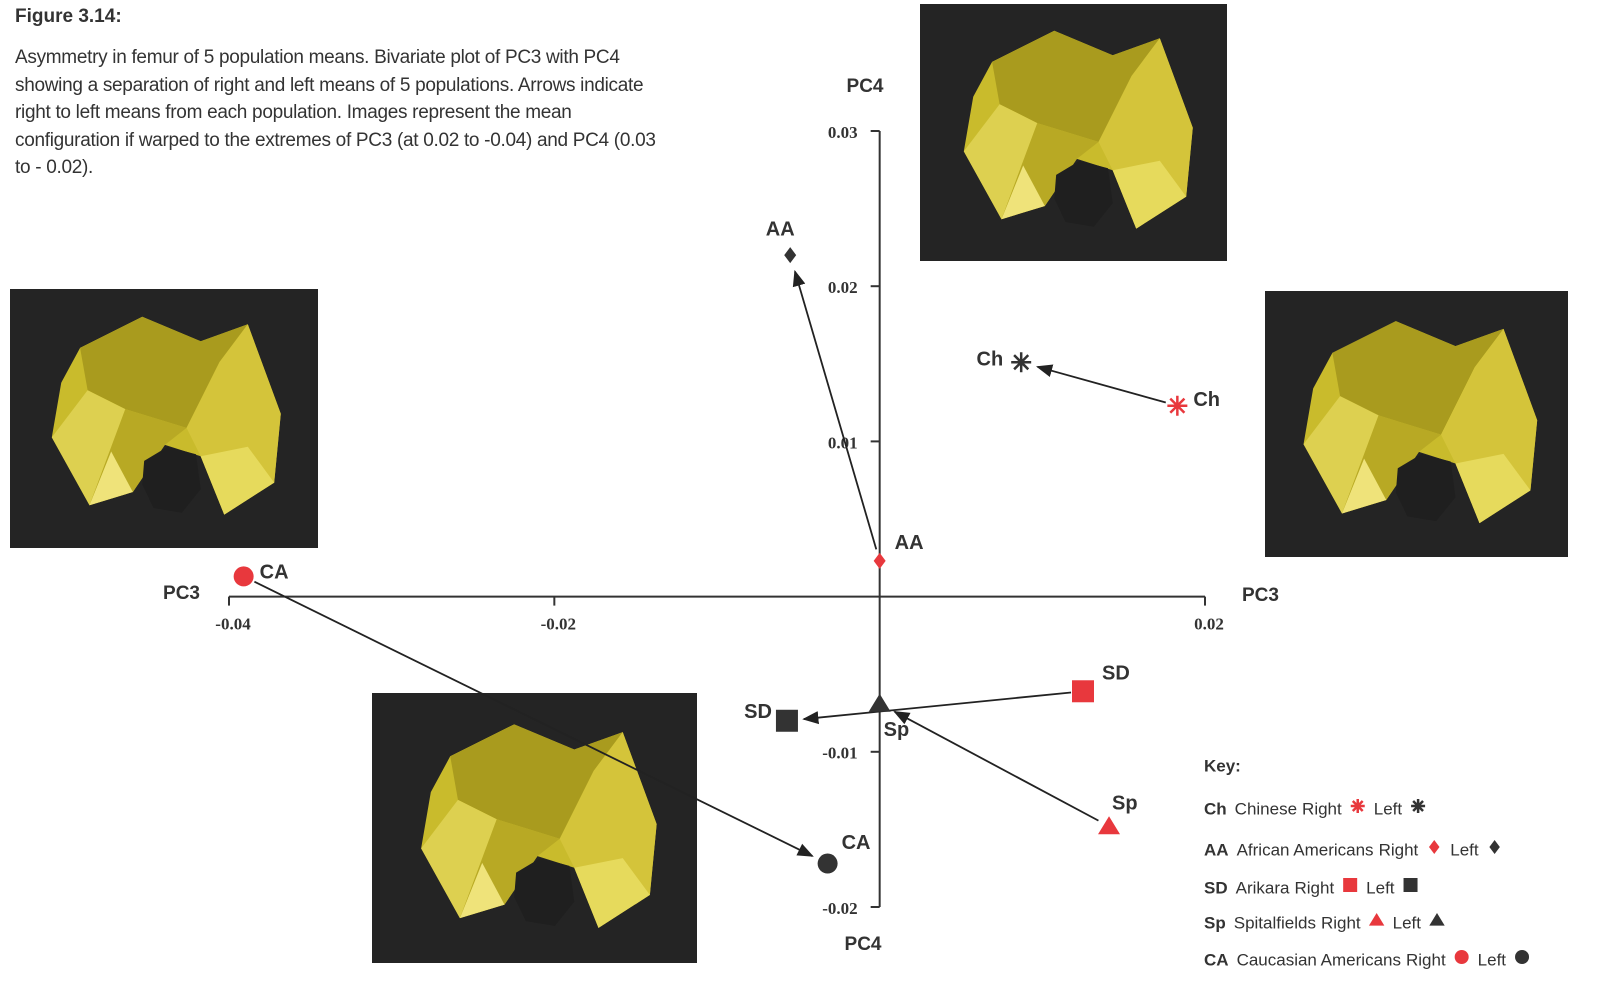 The height and width of the screenshot is (993, 1600). What do you see at coordinates (1305, 849) in the screenshot?
I see `legend-name: African Americans` at bounding box center [1305, 849].